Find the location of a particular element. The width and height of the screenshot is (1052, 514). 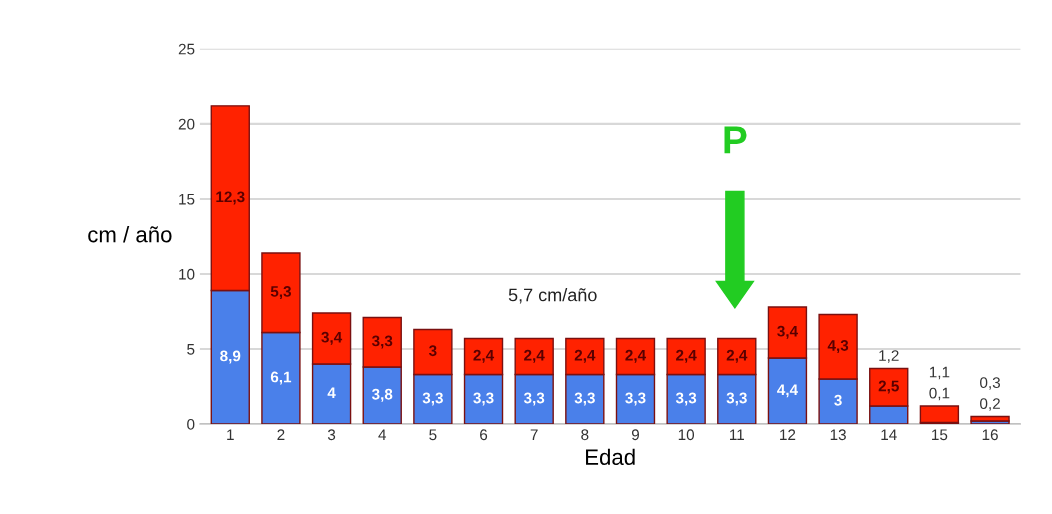

x-tick-label: 15 is located at coordinates (940, 435).